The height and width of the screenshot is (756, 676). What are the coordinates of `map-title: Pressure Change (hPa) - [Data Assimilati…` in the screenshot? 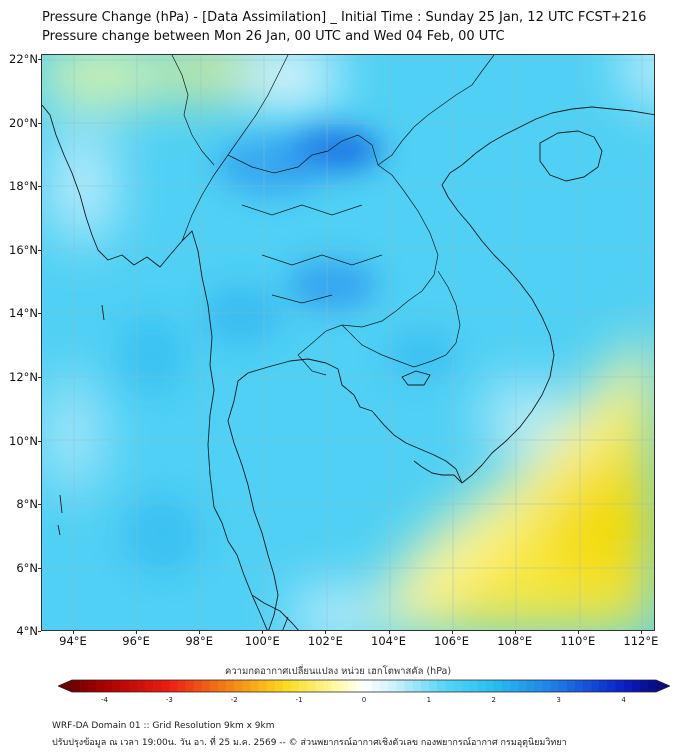 It's located at (344, 17).